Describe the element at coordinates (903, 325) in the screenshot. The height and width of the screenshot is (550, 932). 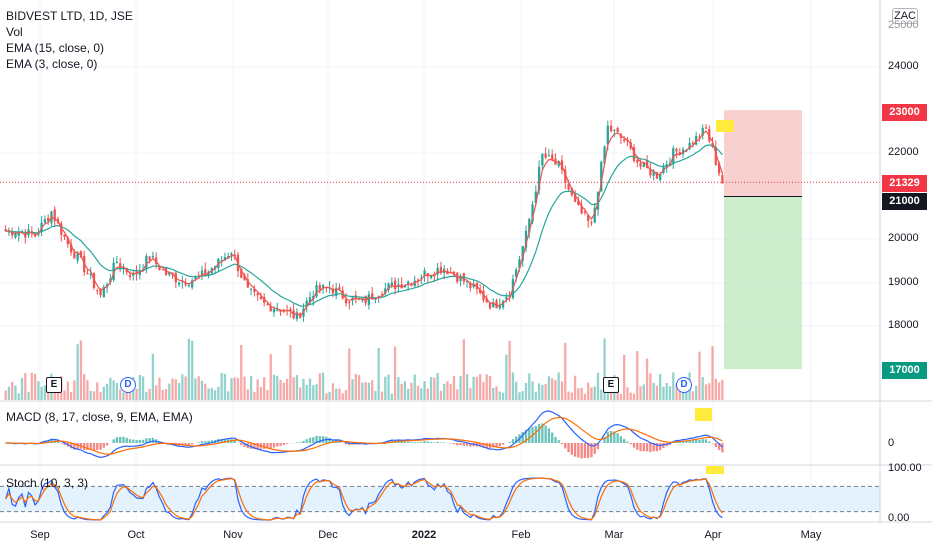
I see `price-axis-label: 18000` at that location.